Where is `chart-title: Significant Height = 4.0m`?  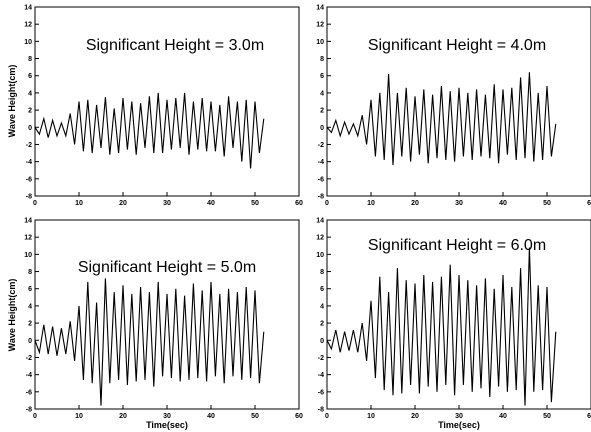 chart-title: Significant Height = 4.0m is located at coordinates (457, 45).